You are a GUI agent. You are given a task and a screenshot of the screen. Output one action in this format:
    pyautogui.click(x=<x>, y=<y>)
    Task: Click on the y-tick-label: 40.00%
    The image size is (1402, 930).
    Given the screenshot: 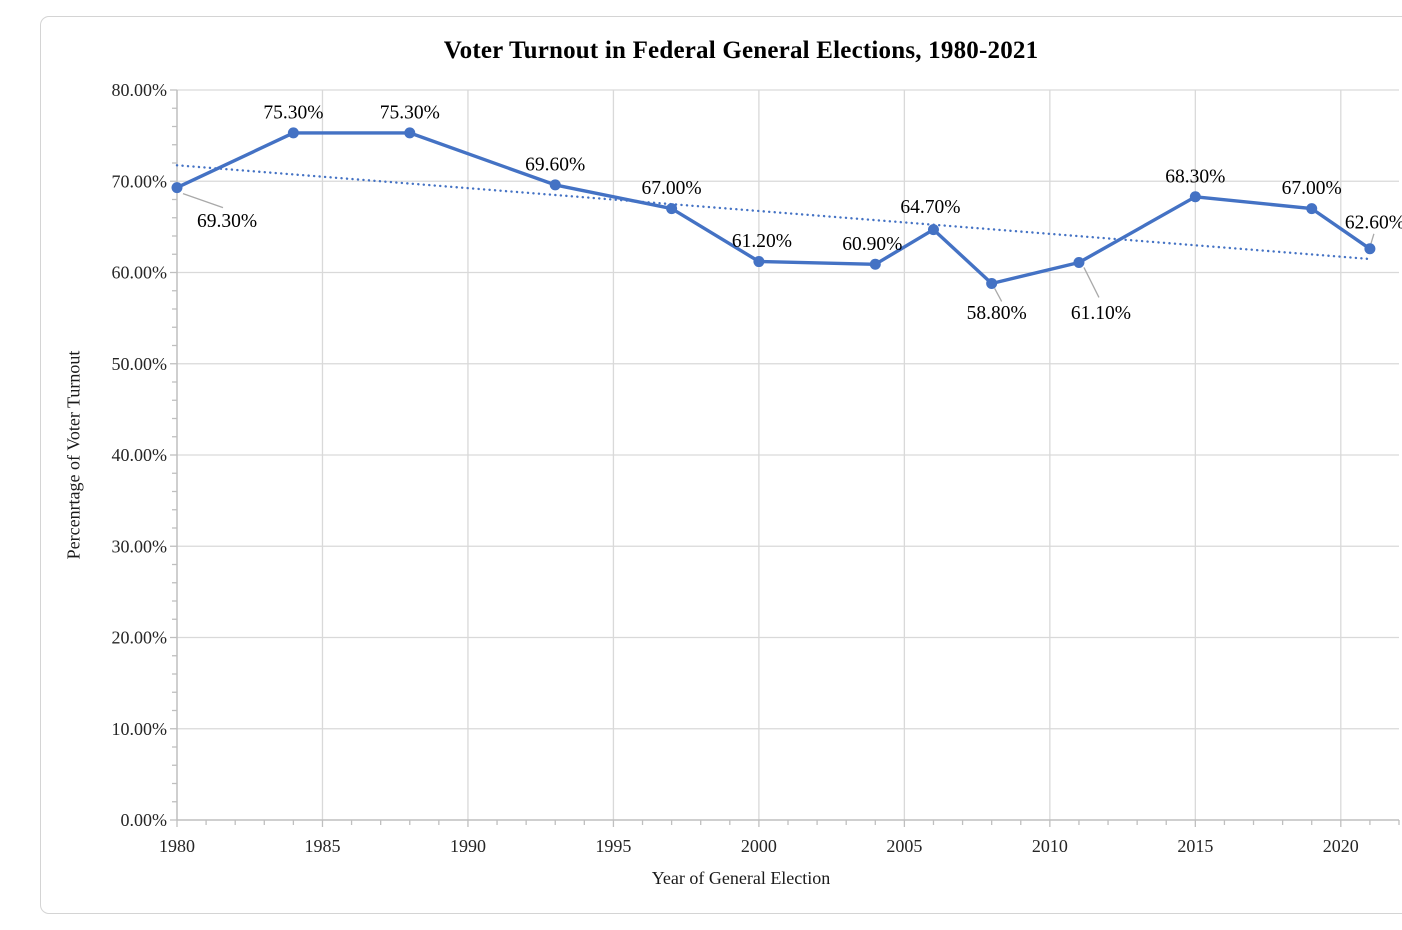 What is the action you would take?
    pyautogui.click(x=140, y=455)
    